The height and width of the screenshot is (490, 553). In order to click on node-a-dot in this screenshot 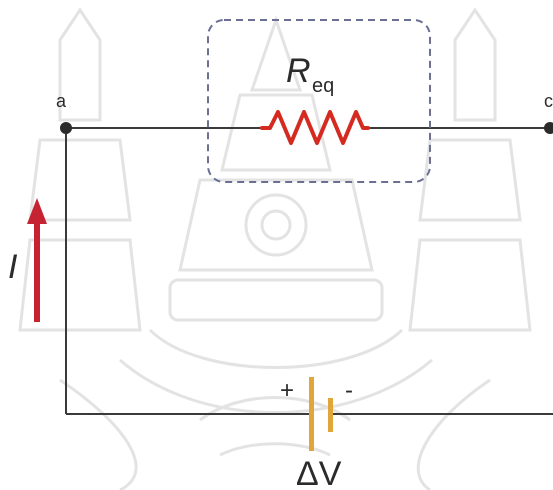, I will do `click(66, 128)`.